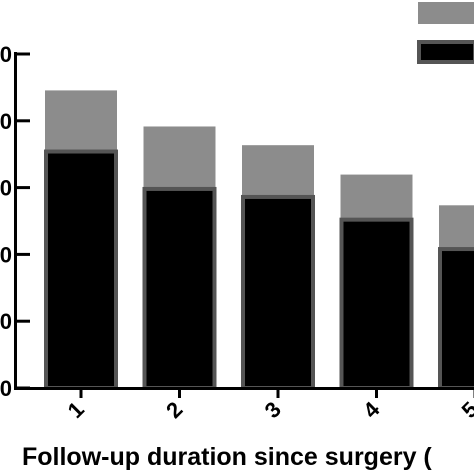  I want to click on x-tick-label-4: 4, so click(371, 409).